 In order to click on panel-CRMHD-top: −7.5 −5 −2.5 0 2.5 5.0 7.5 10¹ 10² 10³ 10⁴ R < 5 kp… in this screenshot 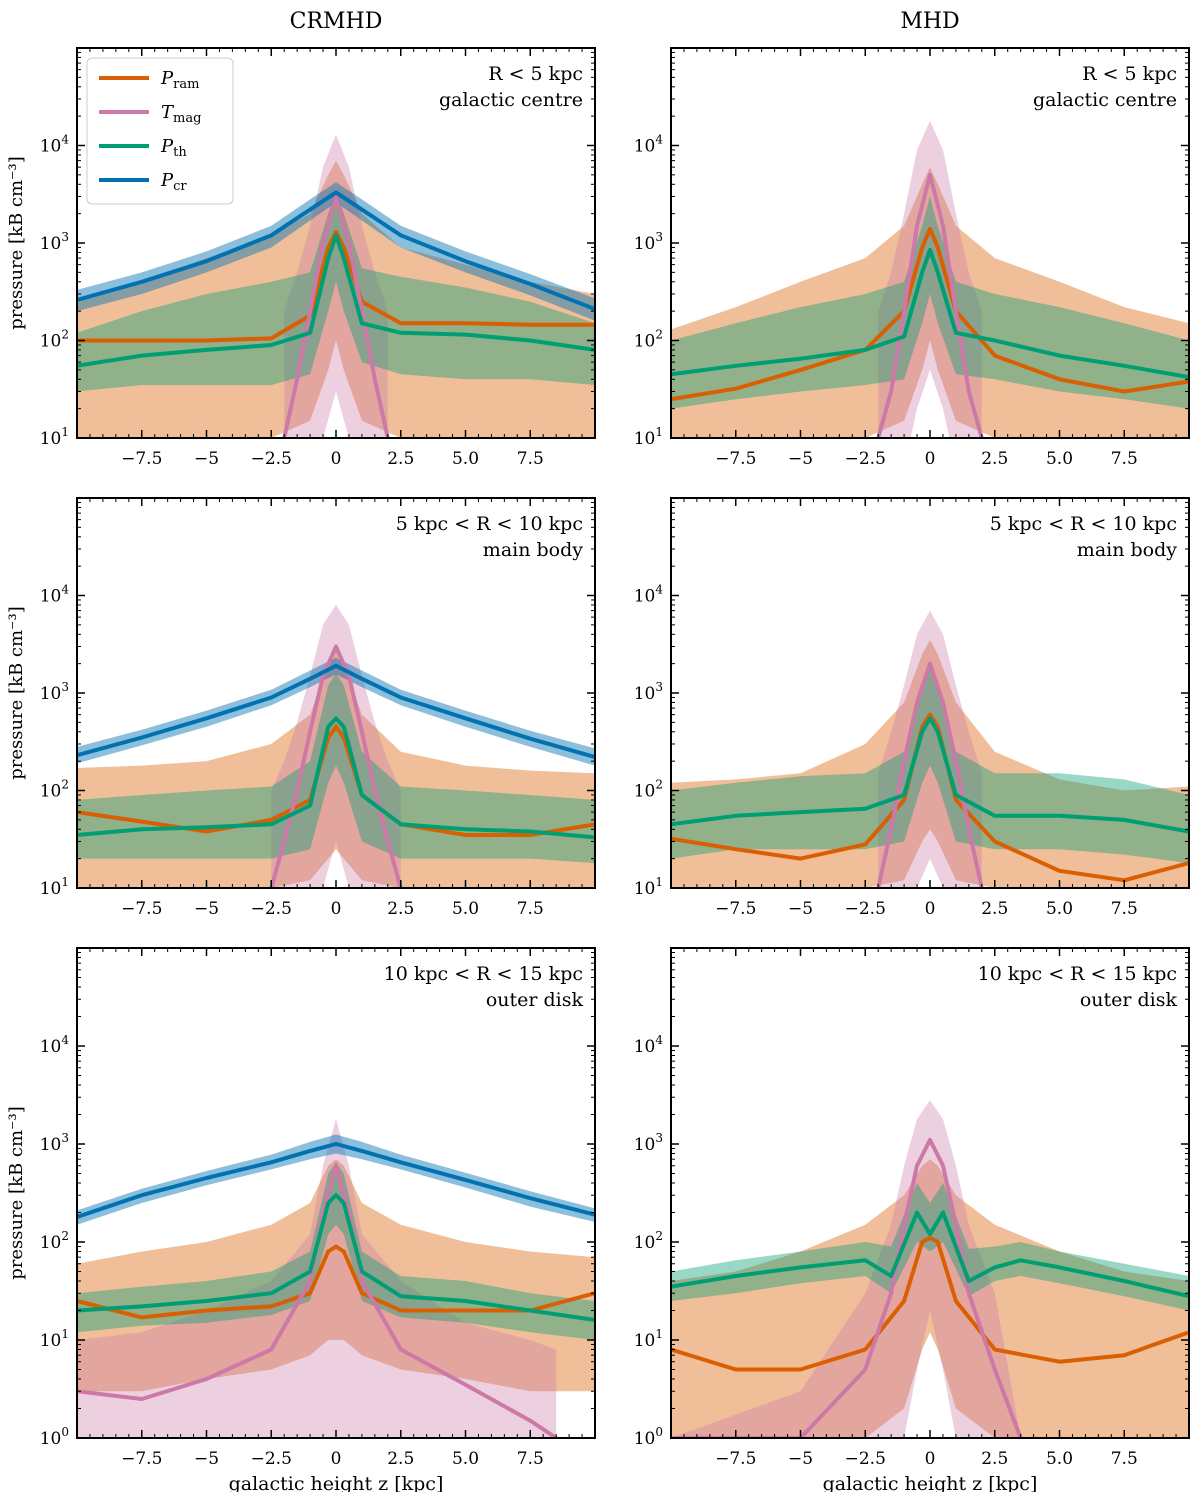, I will do `click(301, 258)`.